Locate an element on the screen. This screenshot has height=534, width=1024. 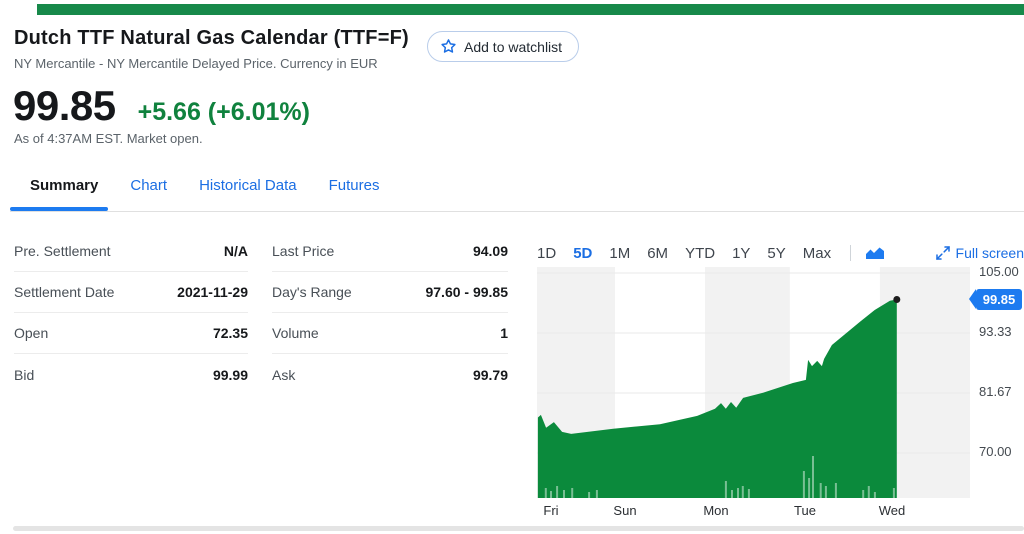
y-axis-label: 70.00 is located at coordinates (995, 451).